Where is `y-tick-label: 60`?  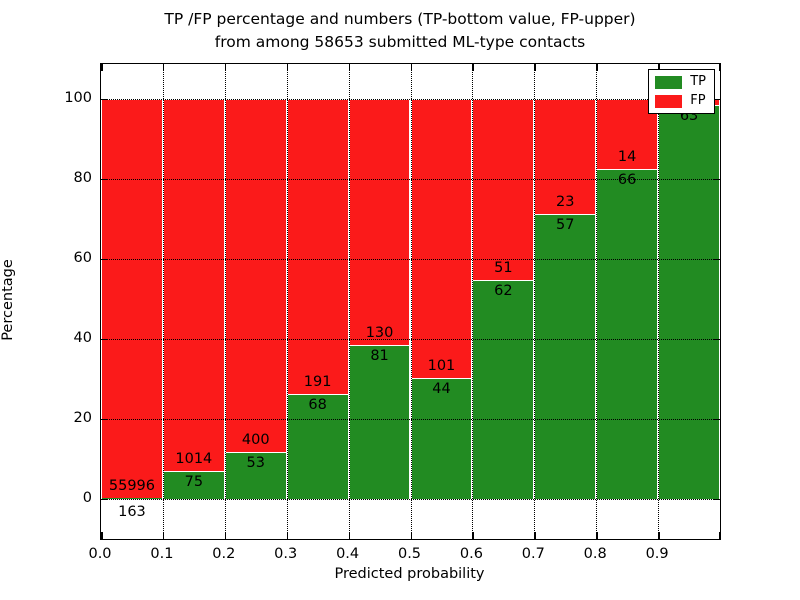 y-tick-label: 60 is located at coordinates (82, 258).